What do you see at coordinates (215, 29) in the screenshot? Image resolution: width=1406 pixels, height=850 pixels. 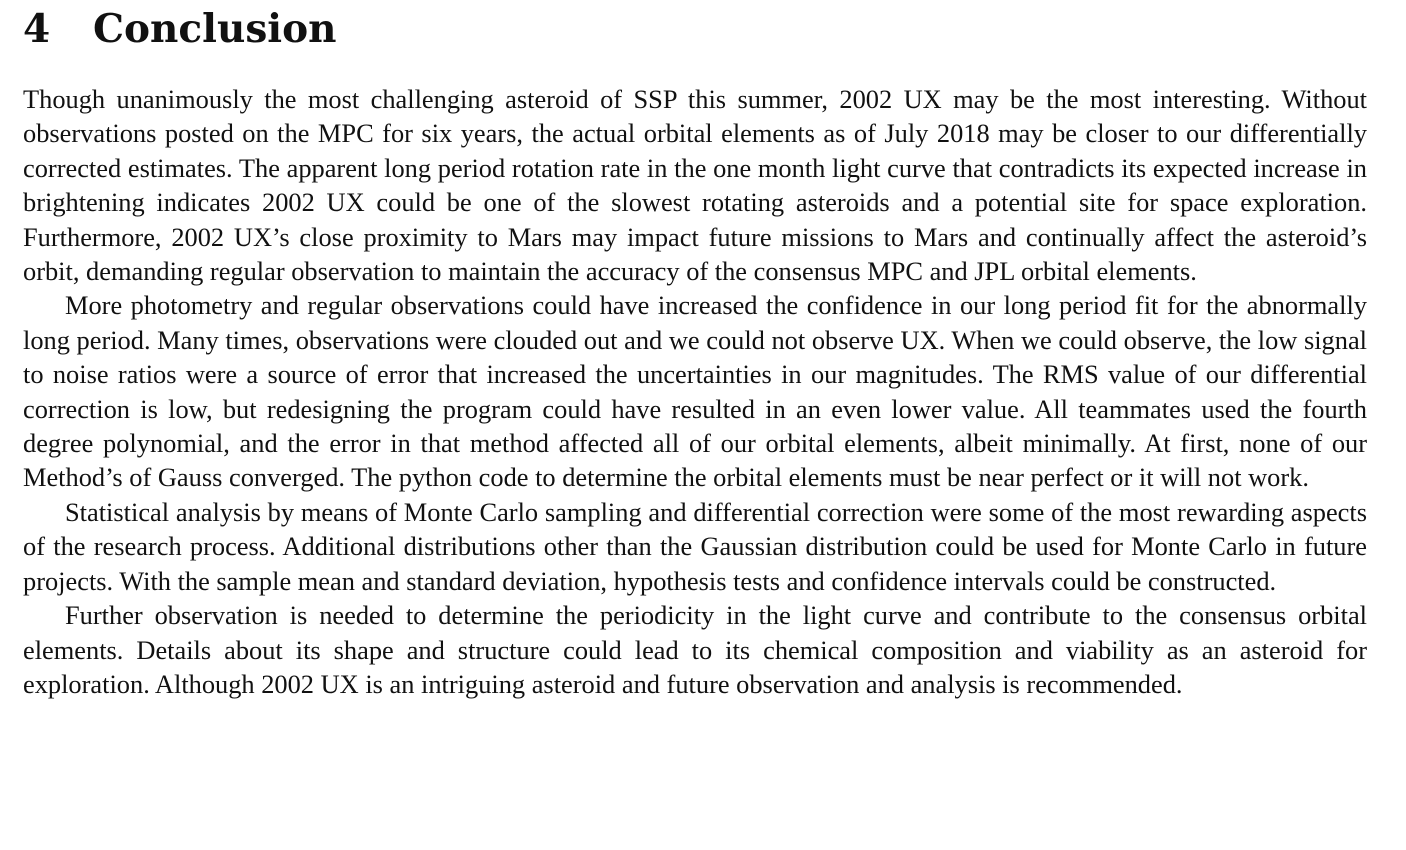 I see `section-title: Conclusion` at bounding box center [215, 29].